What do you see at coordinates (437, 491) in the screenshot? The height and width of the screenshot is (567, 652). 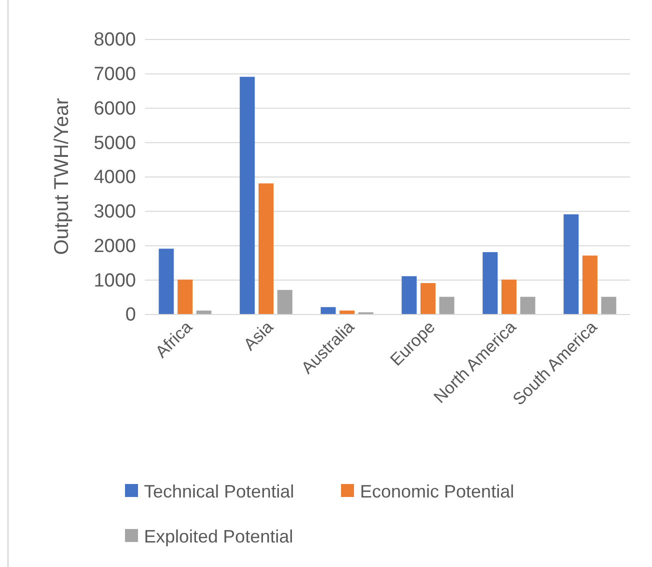 I see `legend-label: Economic Potential` at bounding box center [437, 491].